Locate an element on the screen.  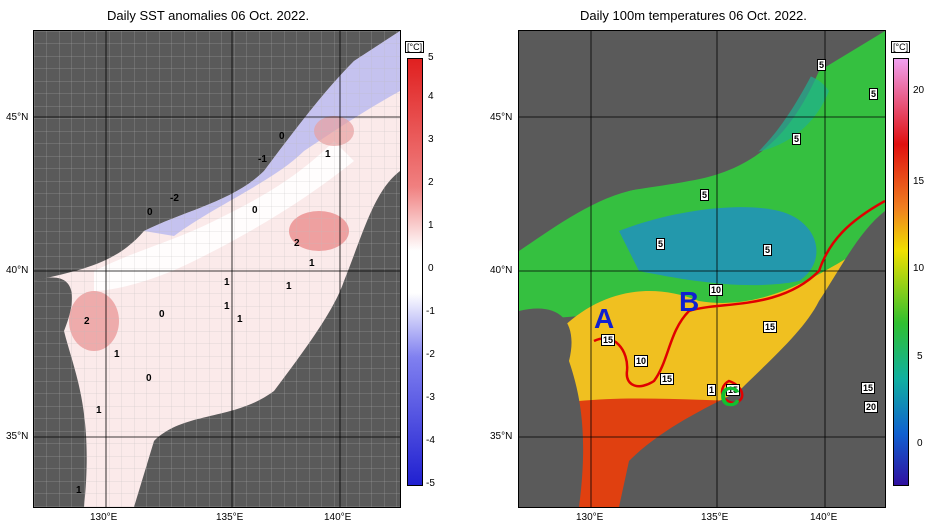
region-label-a: A is located at coordinates (604, 318).